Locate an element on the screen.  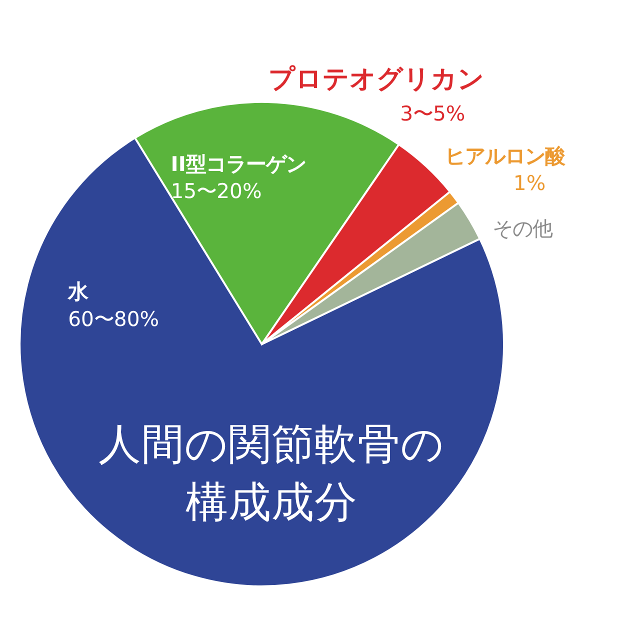
slice-label: 水 is located at coordinates (78, 292).